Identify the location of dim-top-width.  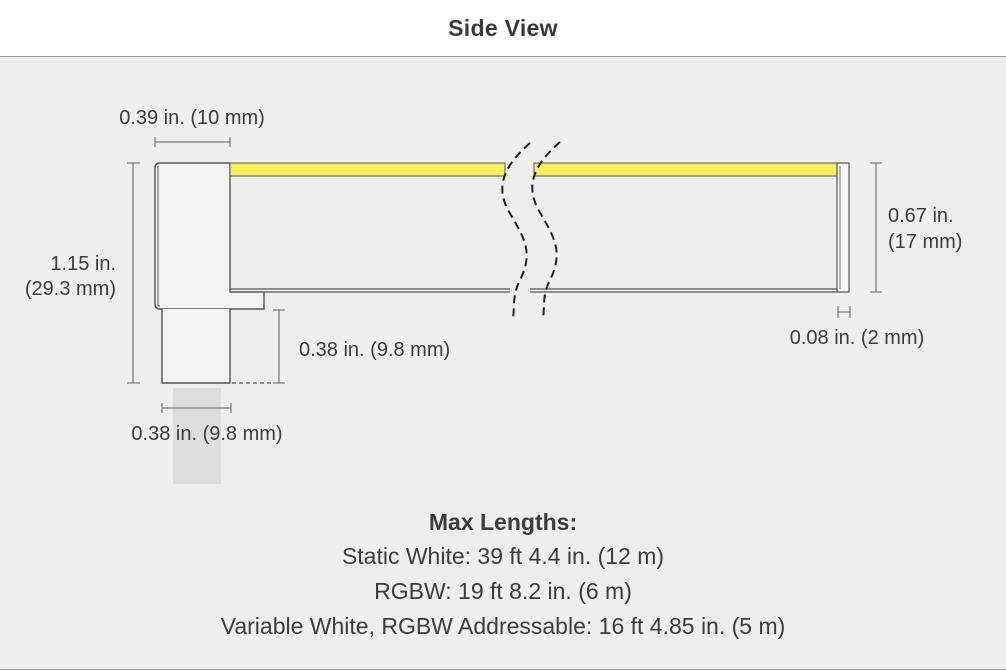
(192, 142).